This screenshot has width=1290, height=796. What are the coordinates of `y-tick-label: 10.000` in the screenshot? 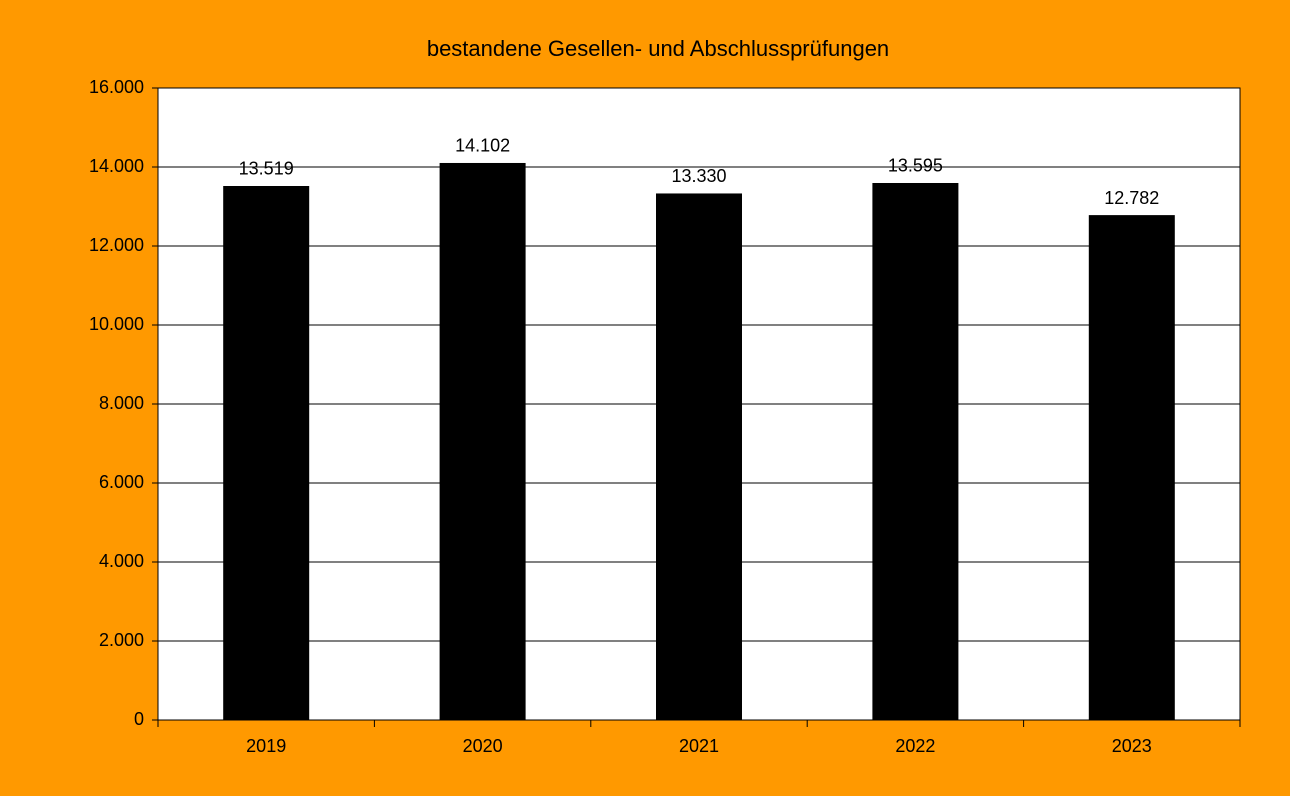 It's located at (116, 324).